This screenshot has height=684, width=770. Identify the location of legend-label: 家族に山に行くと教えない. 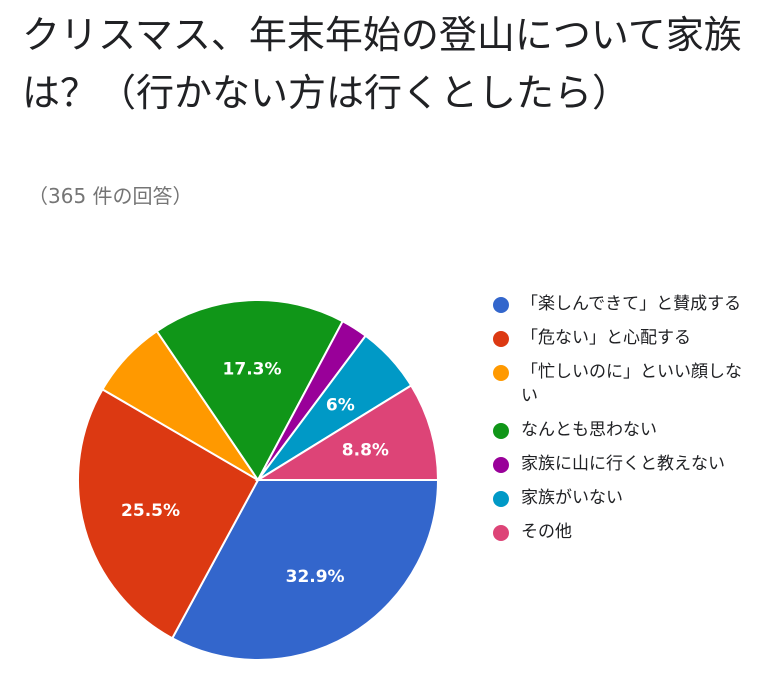
(623, 464).